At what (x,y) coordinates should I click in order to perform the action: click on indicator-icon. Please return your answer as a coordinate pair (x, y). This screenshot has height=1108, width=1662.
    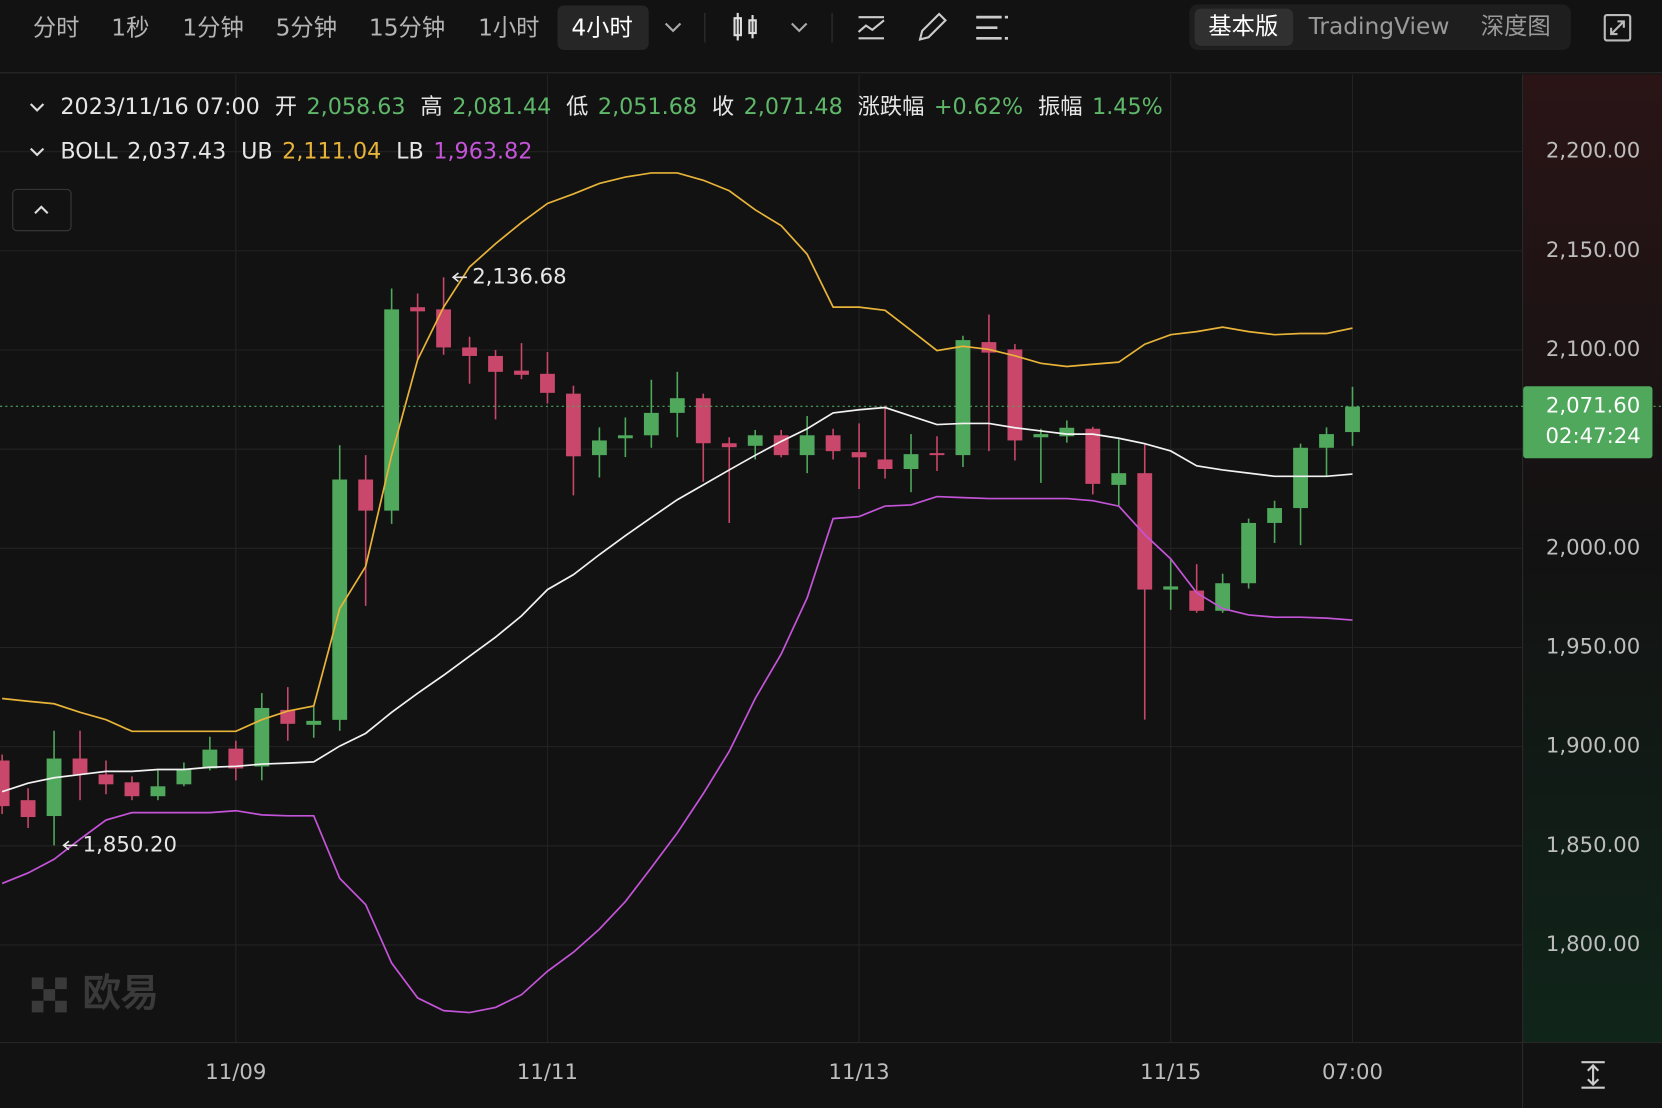
    Looking at the image, I should click on (871, 28).